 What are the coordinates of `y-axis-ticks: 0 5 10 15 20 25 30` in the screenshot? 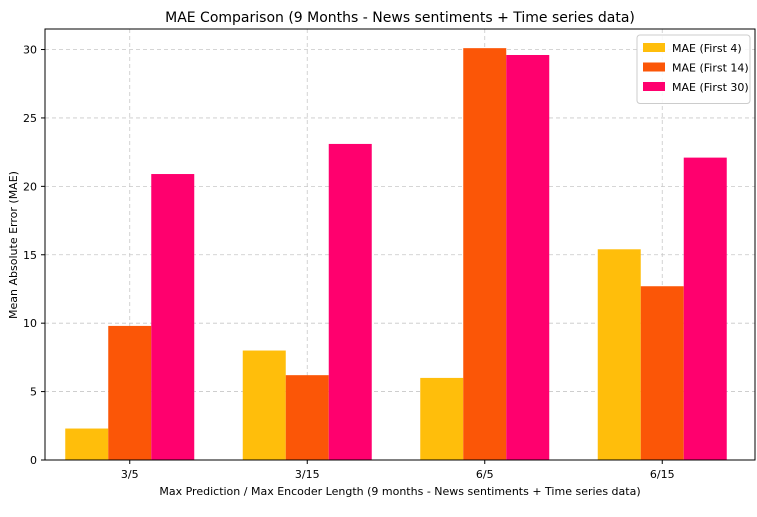 It's located at (34, 255).